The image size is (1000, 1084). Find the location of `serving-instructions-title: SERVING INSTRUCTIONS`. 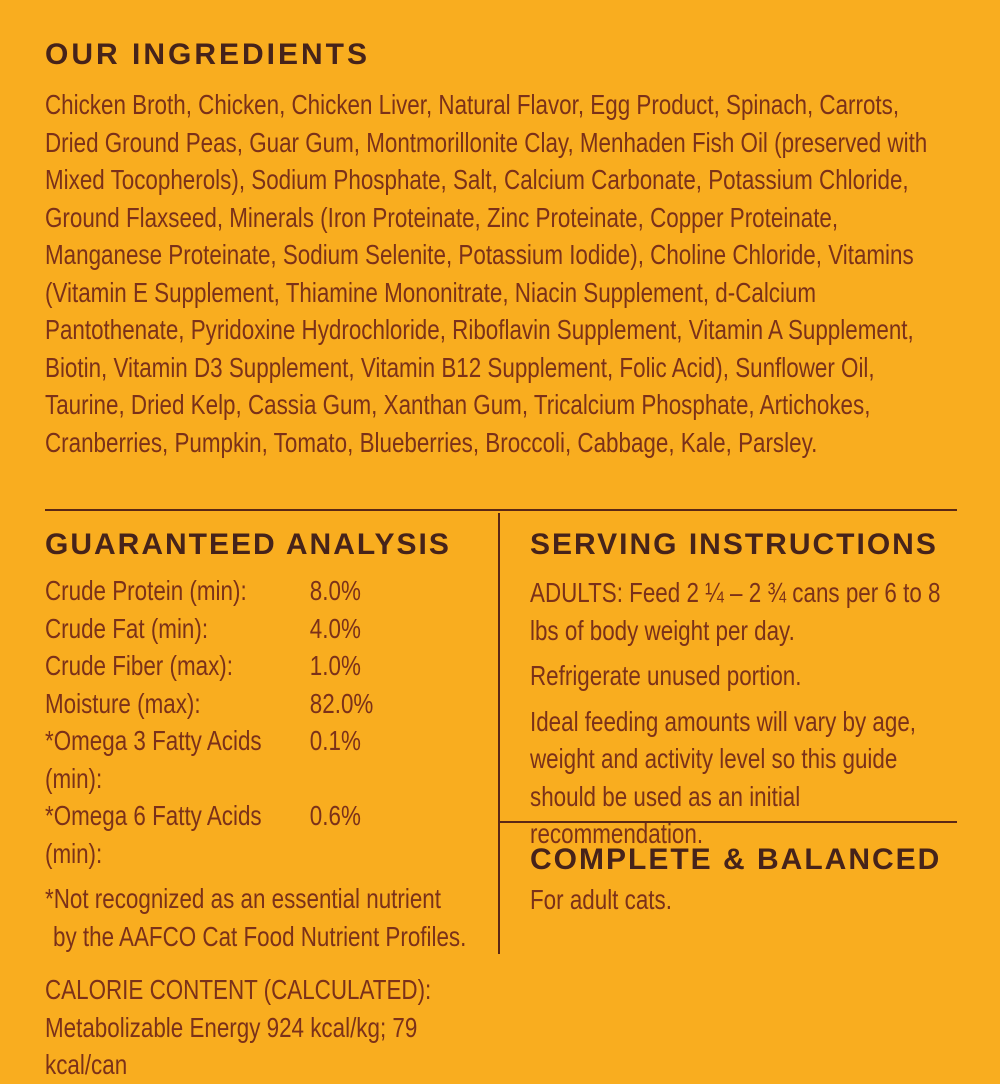

serving-instructions-title: SERVING INSTRUCTIONS is located at coordinates (734, 544).